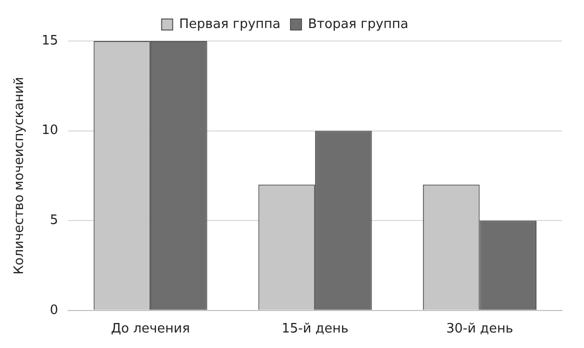 This screenshot has width=584, height=348. Describe the element at coordinates (54, 310) in the screenshot. I see `y-tick-label: 0` at that location.